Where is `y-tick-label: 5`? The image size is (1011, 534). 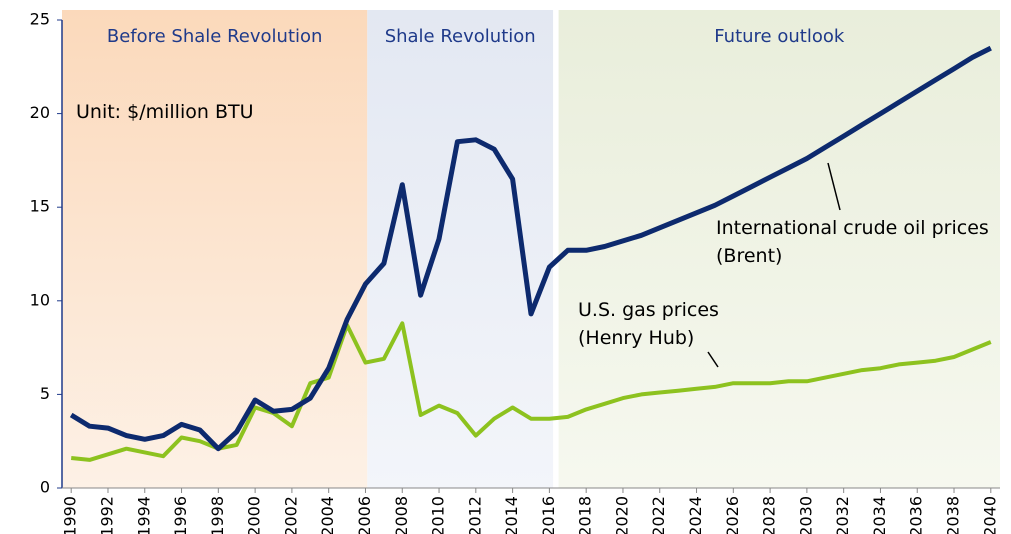
y-tick-label: 5 is located at coordinates (45, 393).